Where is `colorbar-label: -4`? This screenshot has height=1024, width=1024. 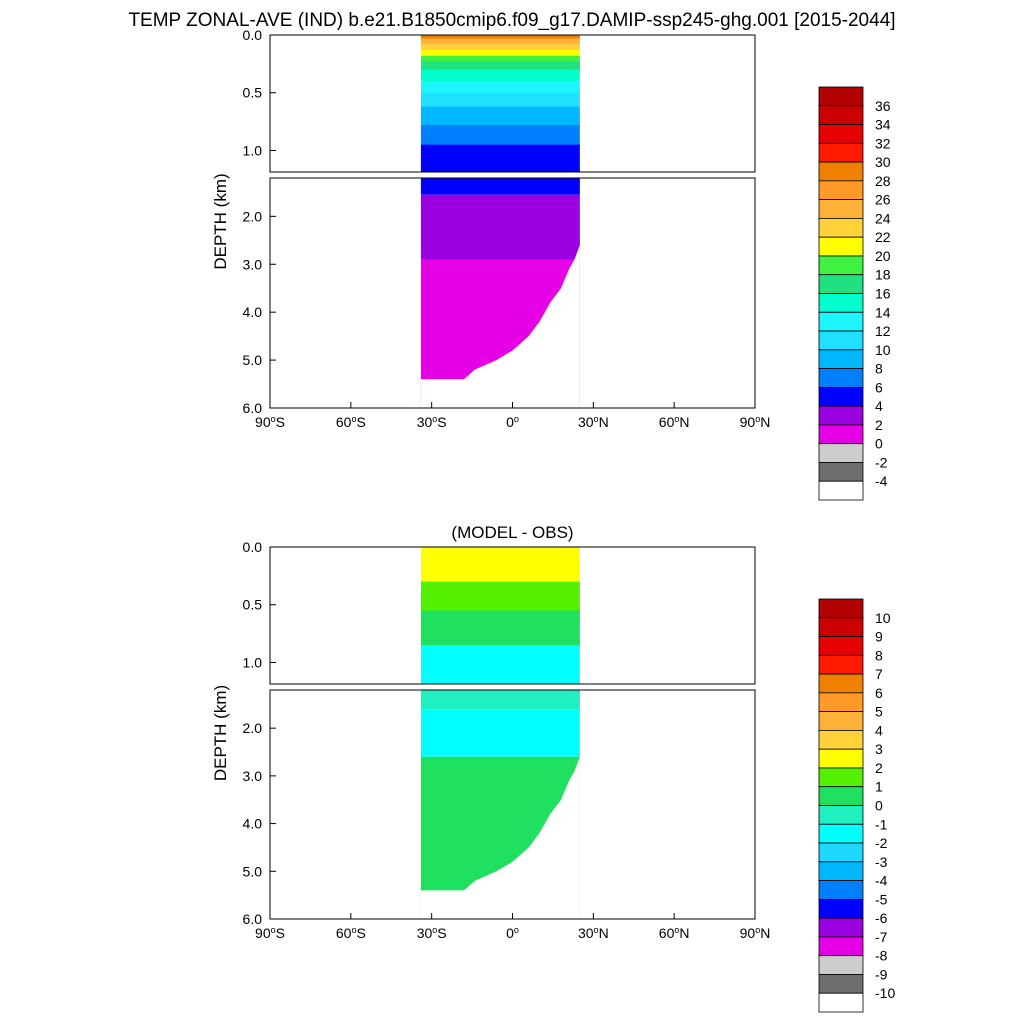
colorbar-label: -4 is located at coordinates (881, 881).